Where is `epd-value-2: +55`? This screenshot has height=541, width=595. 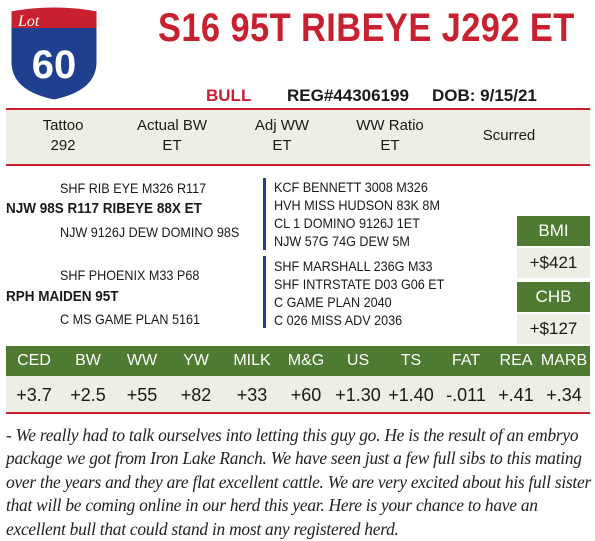 epd-value-2: +55 is located at coordinates (142, 395).